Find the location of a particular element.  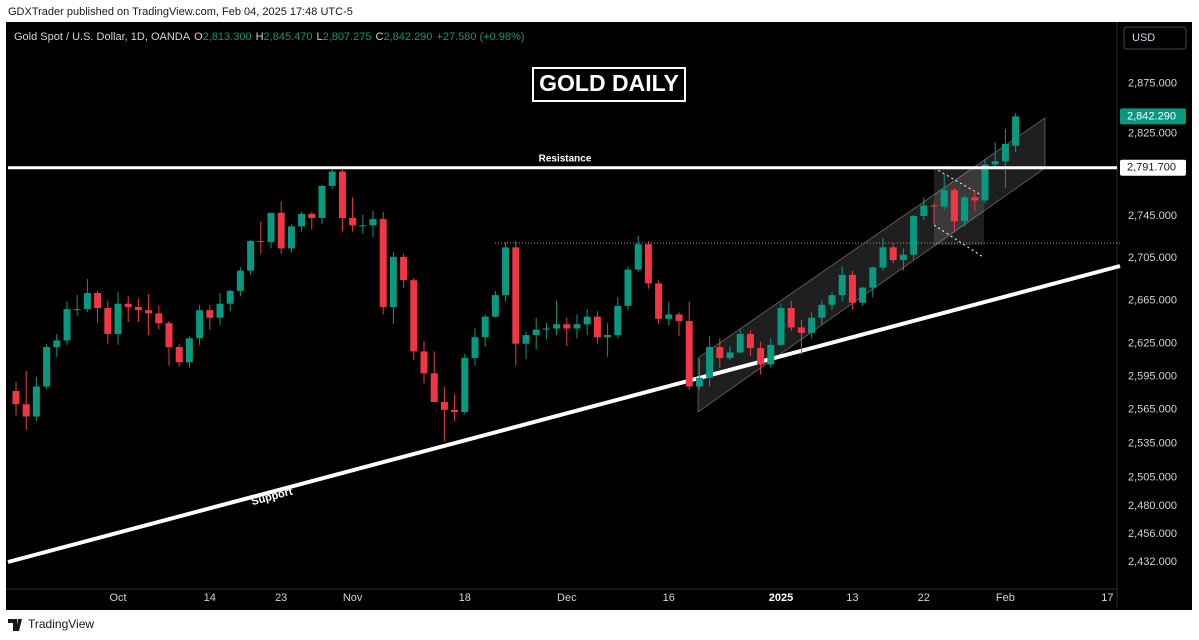

last-price-label: 2,842.290 is located at coordinates (1151, 116).